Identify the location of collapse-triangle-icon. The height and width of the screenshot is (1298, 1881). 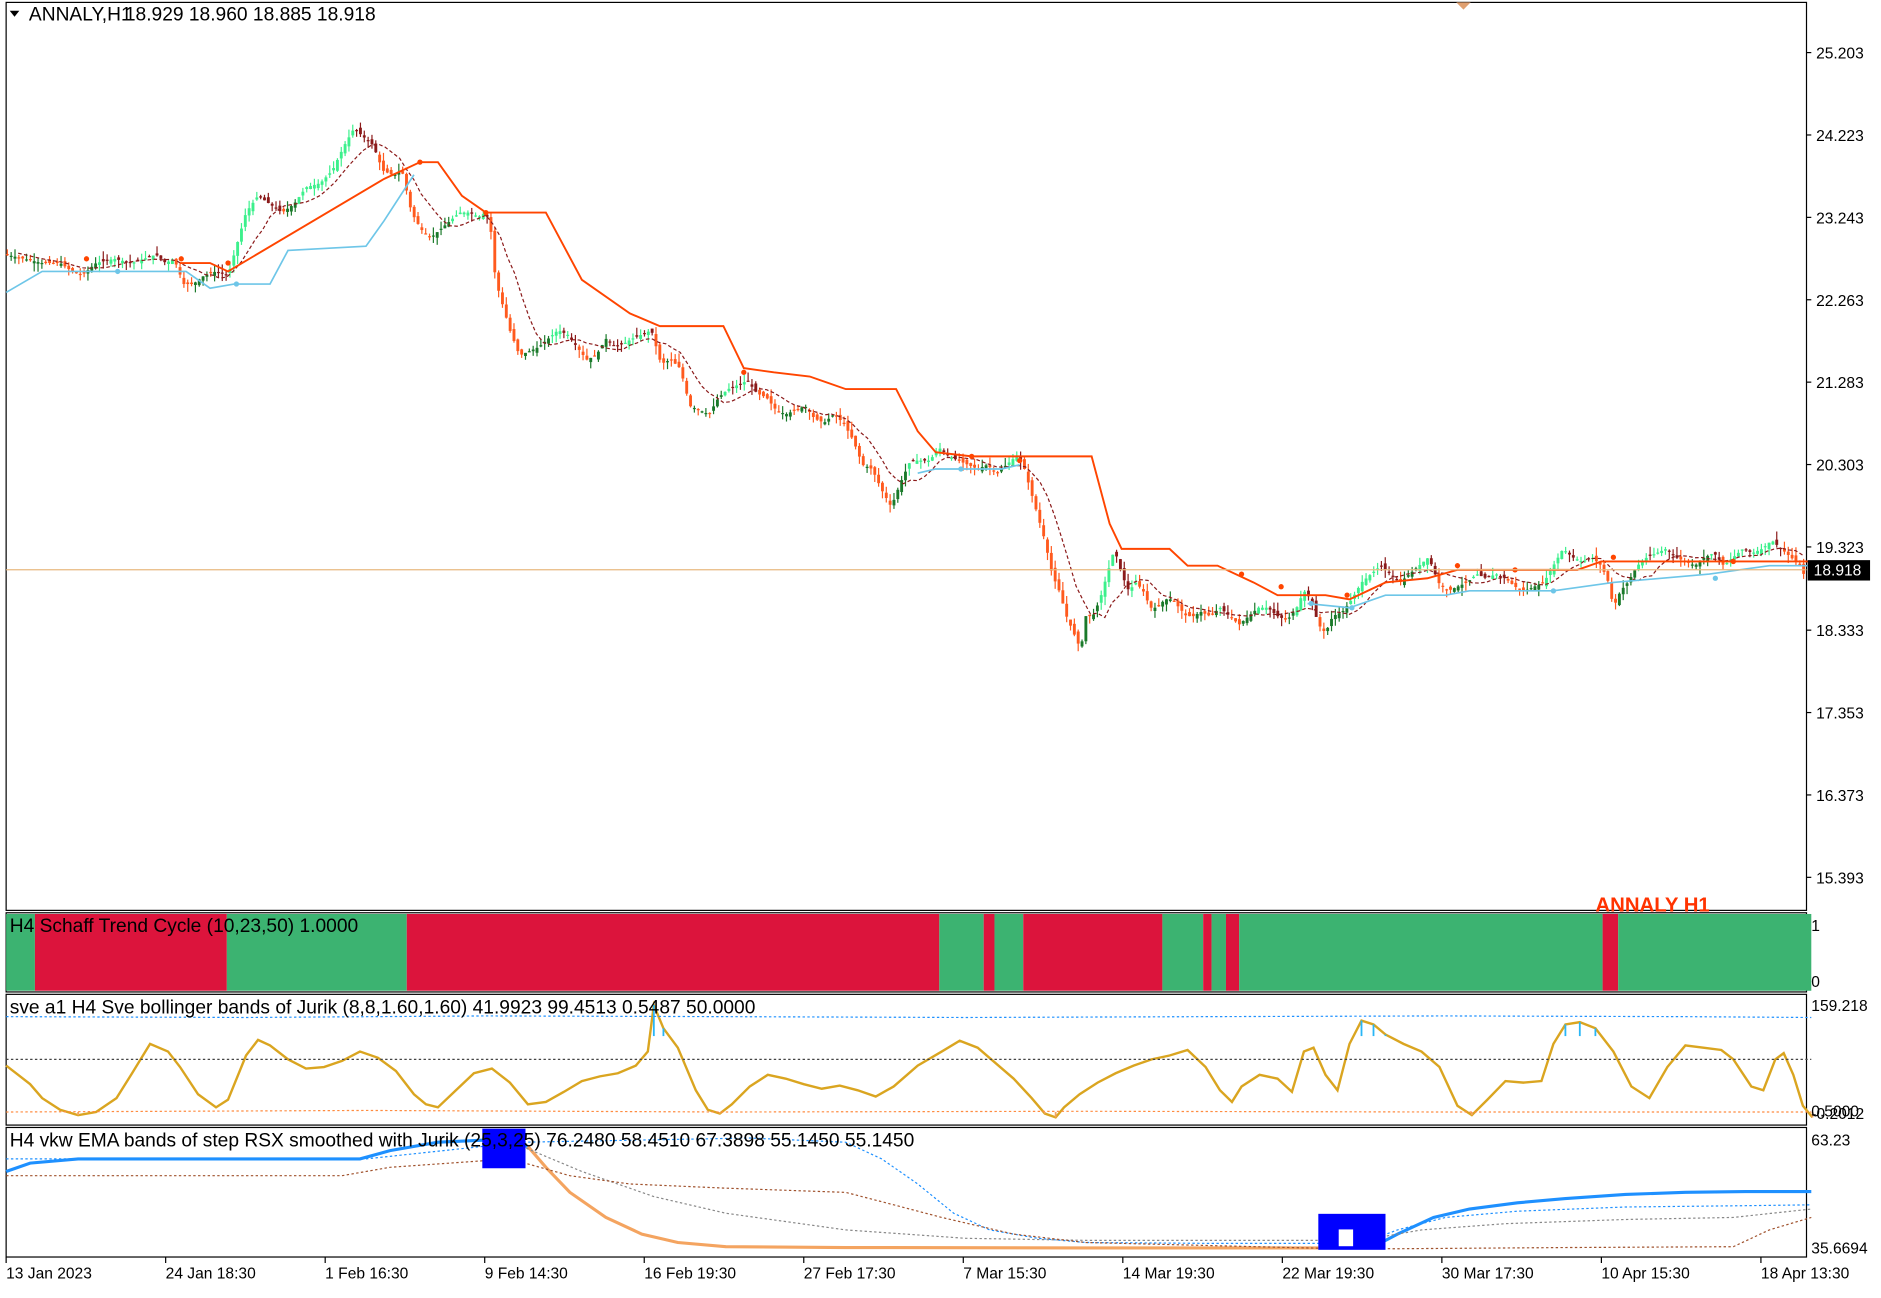
(14, 13).